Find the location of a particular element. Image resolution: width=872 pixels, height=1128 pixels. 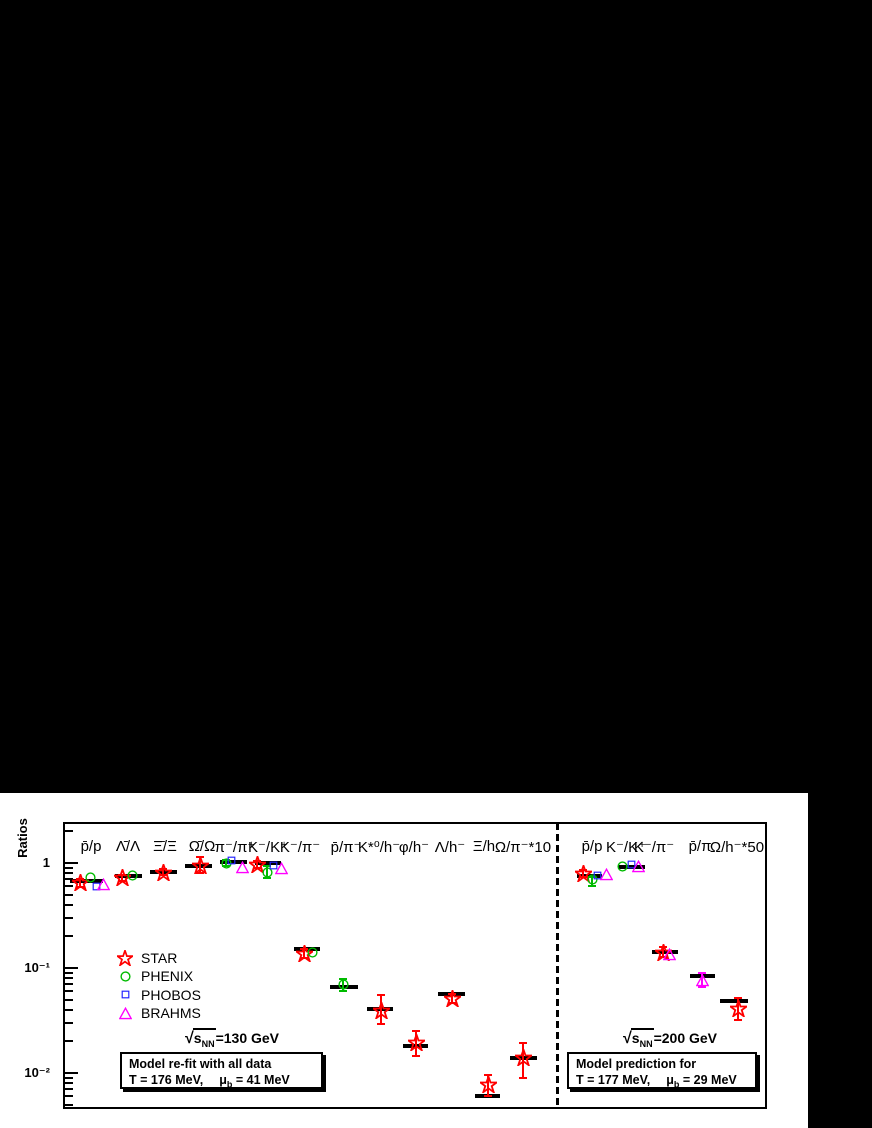

y-tick-label: 10⁻¹ is located at coordinates (37, 967).